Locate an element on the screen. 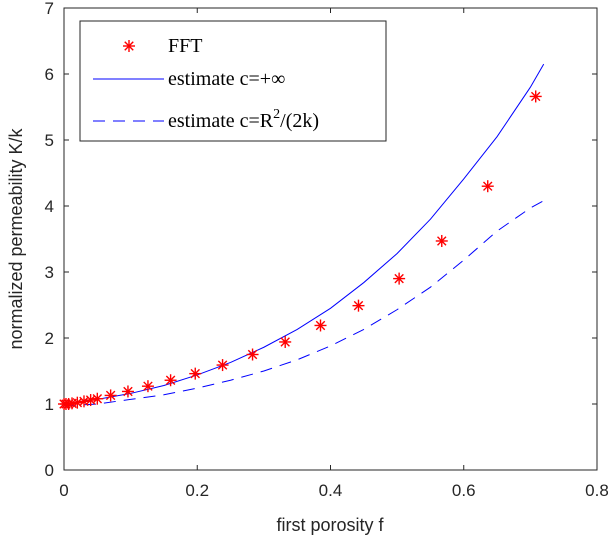 The image size is (608, 547). y-tick-label: 3 is located at coordinates (49, 272).